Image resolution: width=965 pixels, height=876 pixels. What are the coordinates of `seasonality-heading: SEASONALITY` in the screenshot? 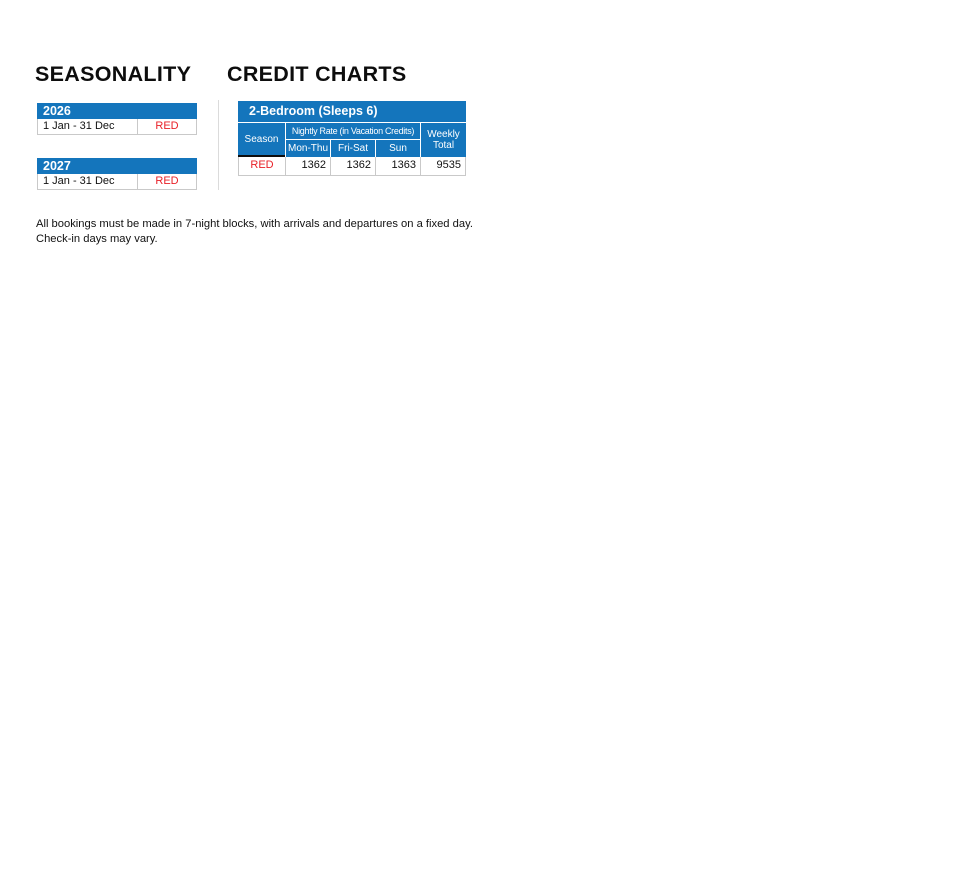 It's located at (113, 74).